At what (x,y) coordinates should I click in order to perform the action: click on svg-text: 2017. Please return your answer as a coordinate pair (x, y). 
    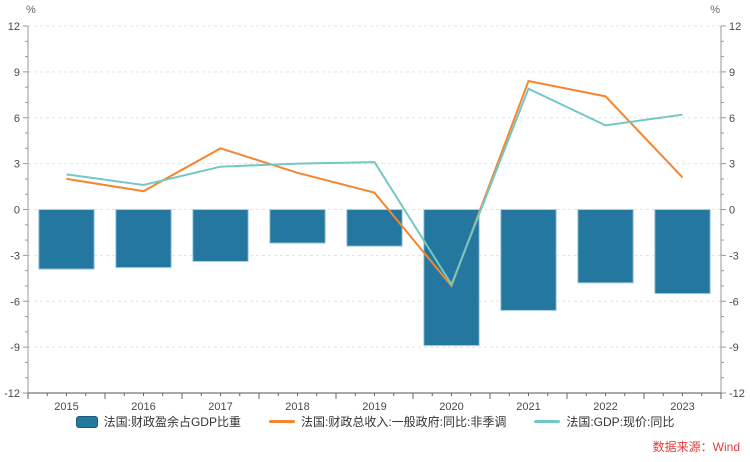
    Looking at the image, I should click on (220, 406).